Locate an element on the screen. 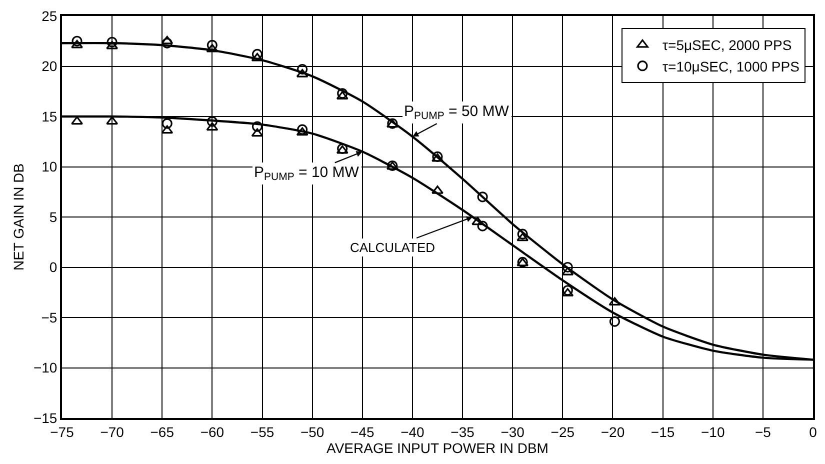 The height and width of the screenshot is (464, 825). series-label: P$_{PUMP}$ = 10 MW is located at coordinates (307, 174).